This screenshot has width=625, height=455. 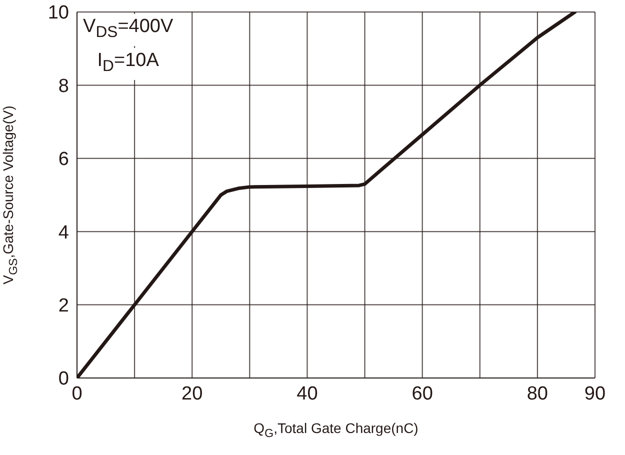 I want to click on annotation: V$_{DS}$=400V, so click(x=128, y=30).